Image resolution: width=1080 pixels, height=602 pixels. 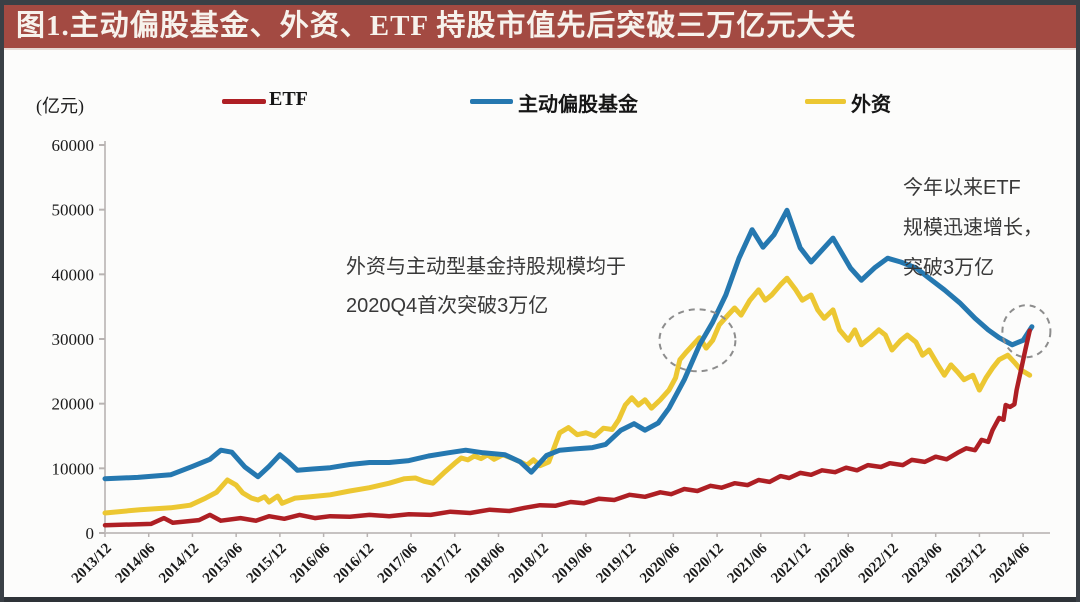 I want to click on x-tick-label: 2021/12, so click(x=791, y=564).